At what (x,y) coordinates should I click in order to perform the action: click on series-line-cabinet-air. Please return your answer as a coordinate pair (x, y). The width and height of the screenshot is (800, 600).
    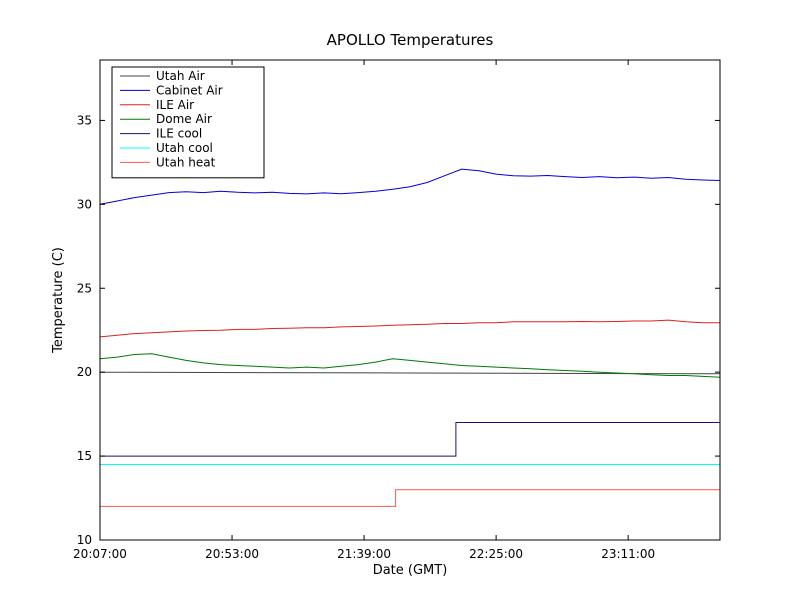
    Looking at the image, I should click on (410, 186).